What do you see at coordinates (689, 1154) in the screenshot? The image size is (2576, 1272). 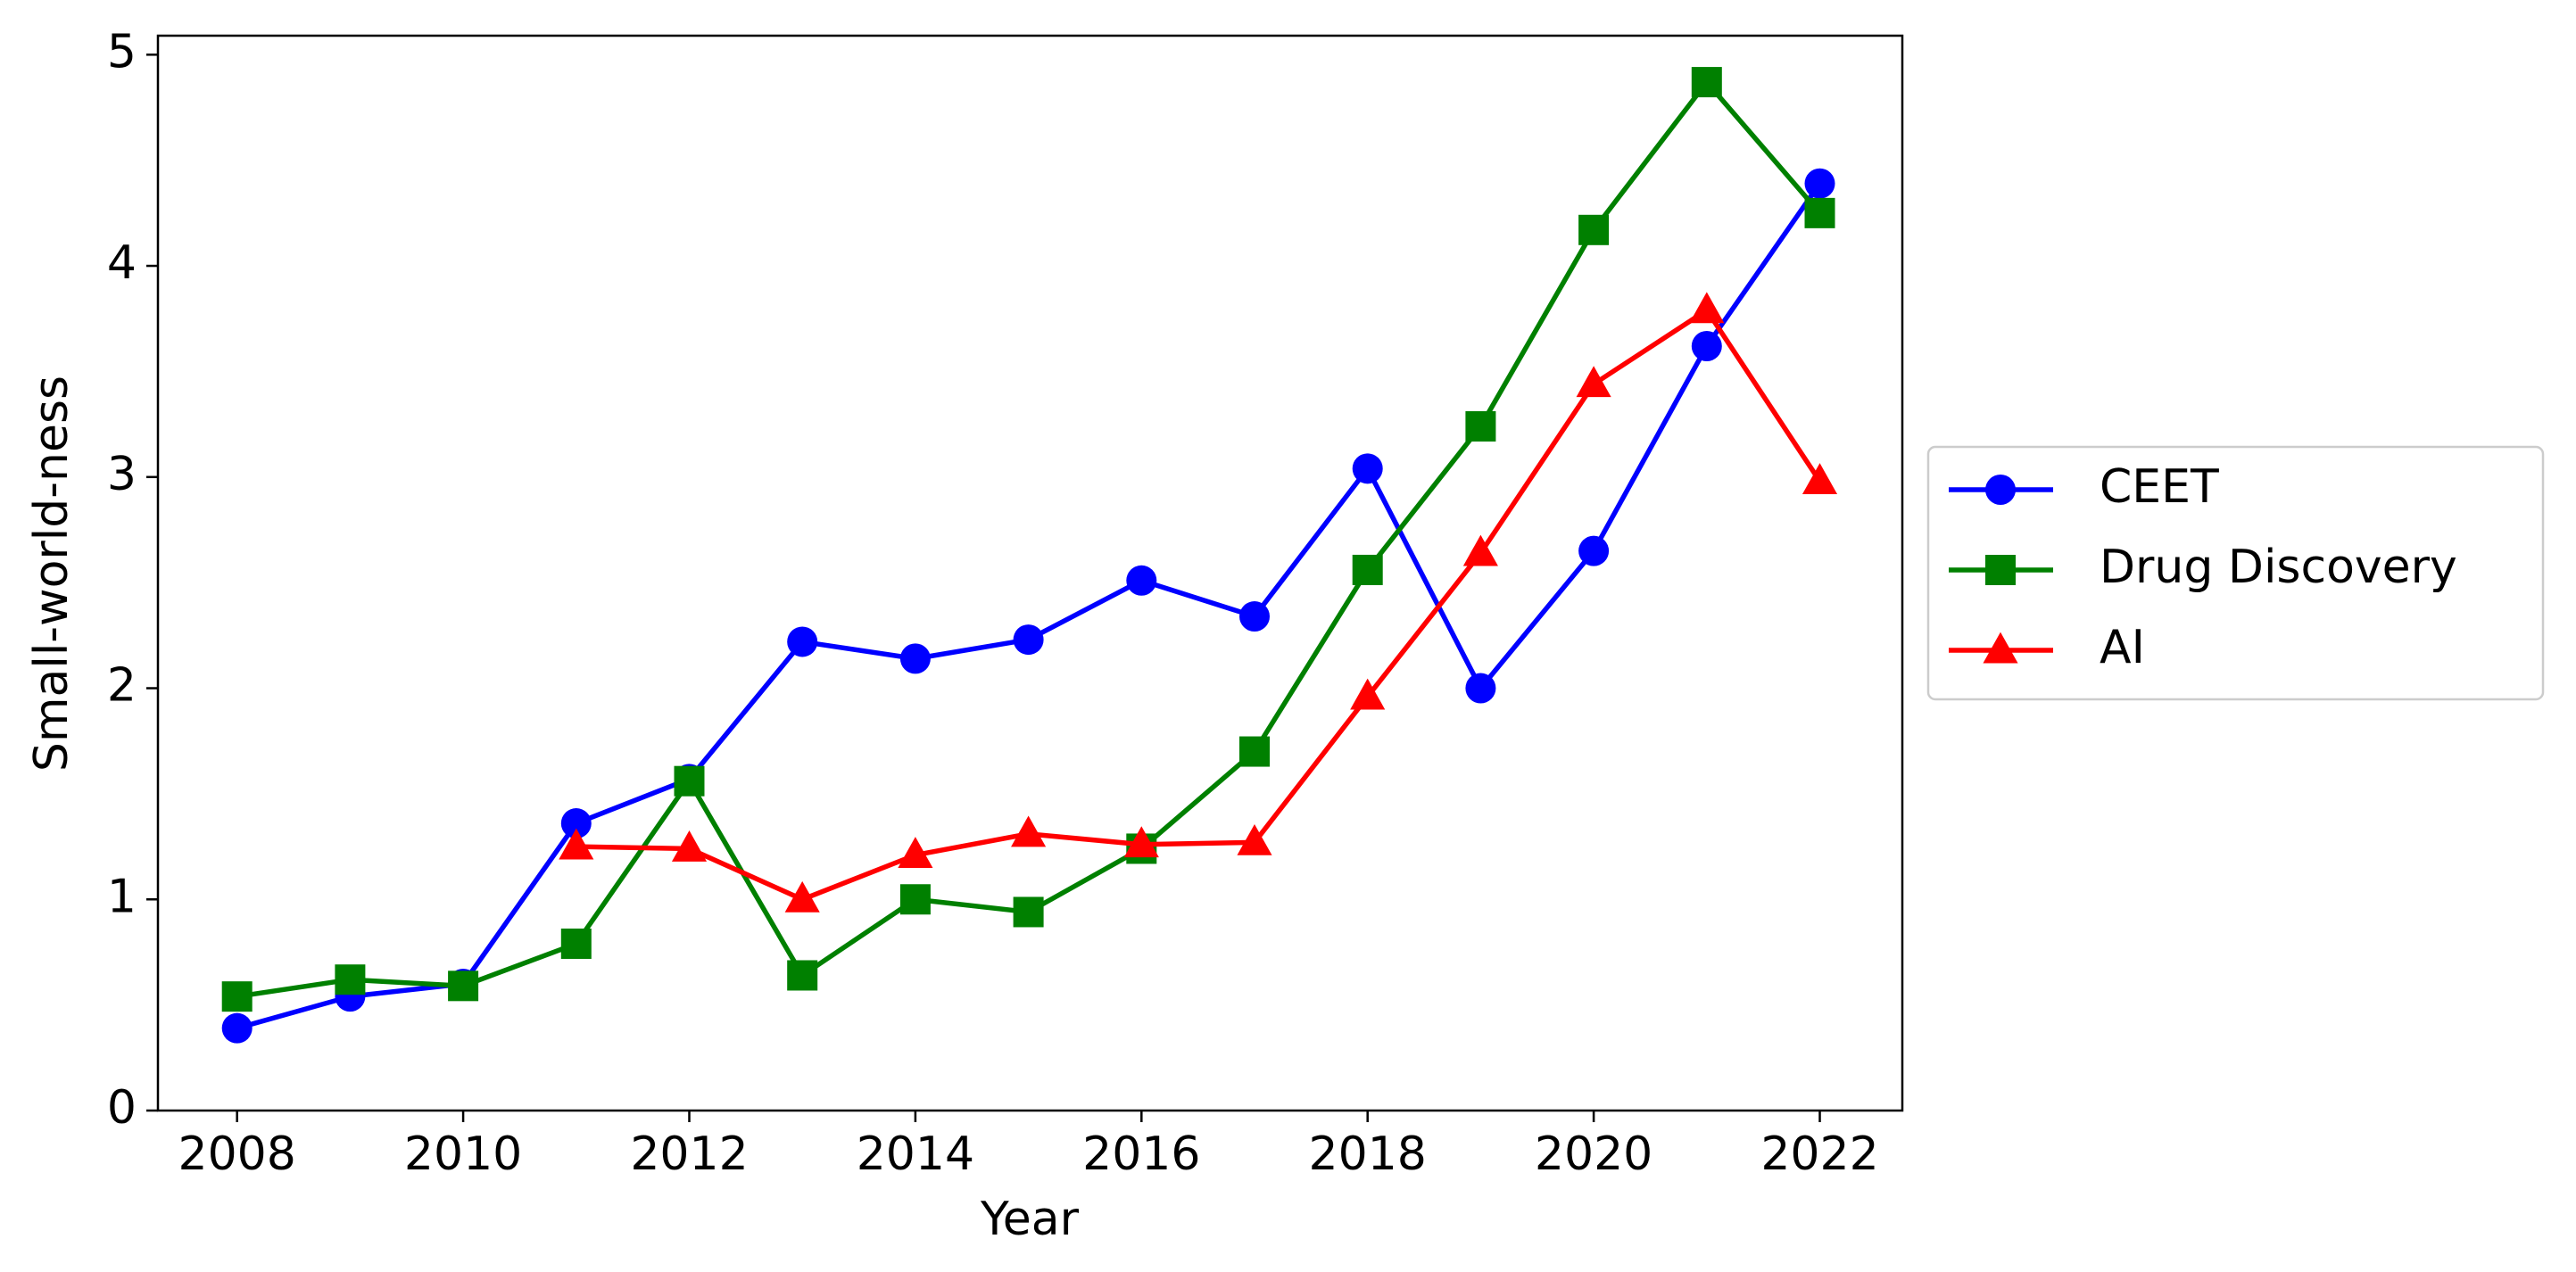 I see `x-tick-label: 2012` at bounding box center [689, 1154].